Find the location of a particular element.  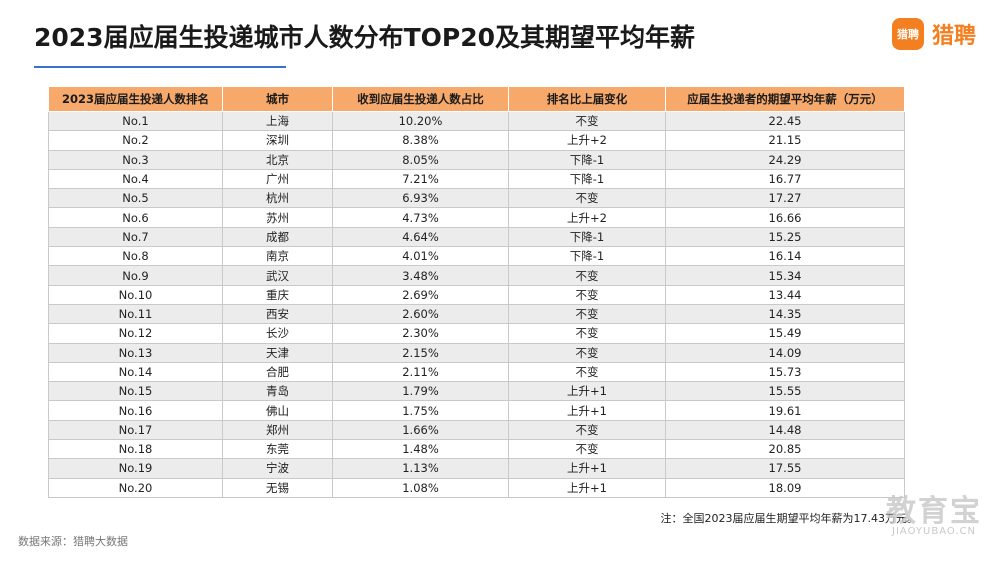

city-cell: 上海 is located at coordinates (277, 121).